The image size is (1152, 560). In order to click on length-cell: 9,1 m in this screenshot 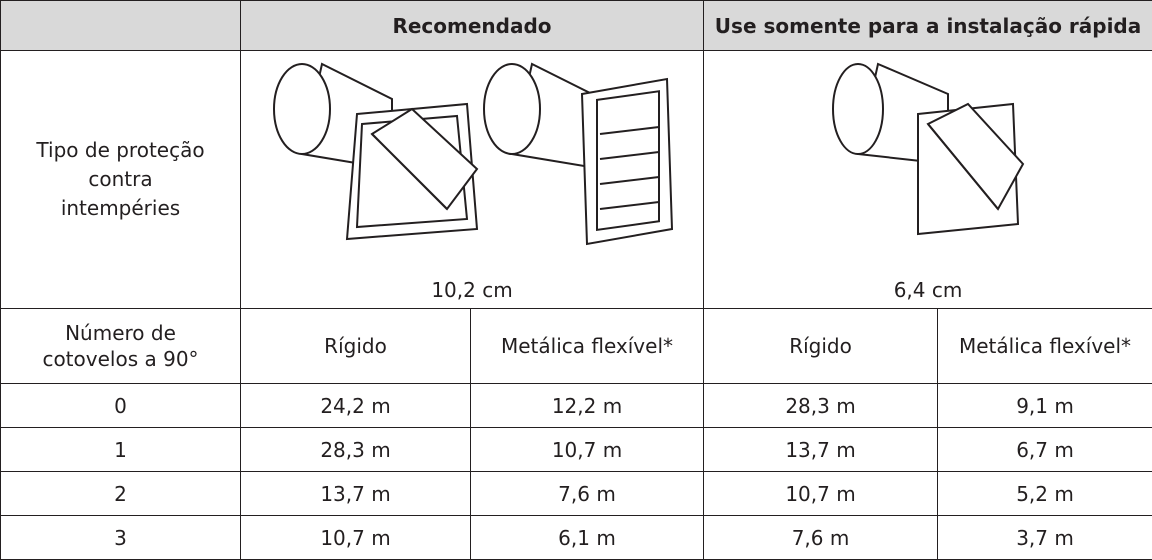, I will do `click(1045, 406)`.